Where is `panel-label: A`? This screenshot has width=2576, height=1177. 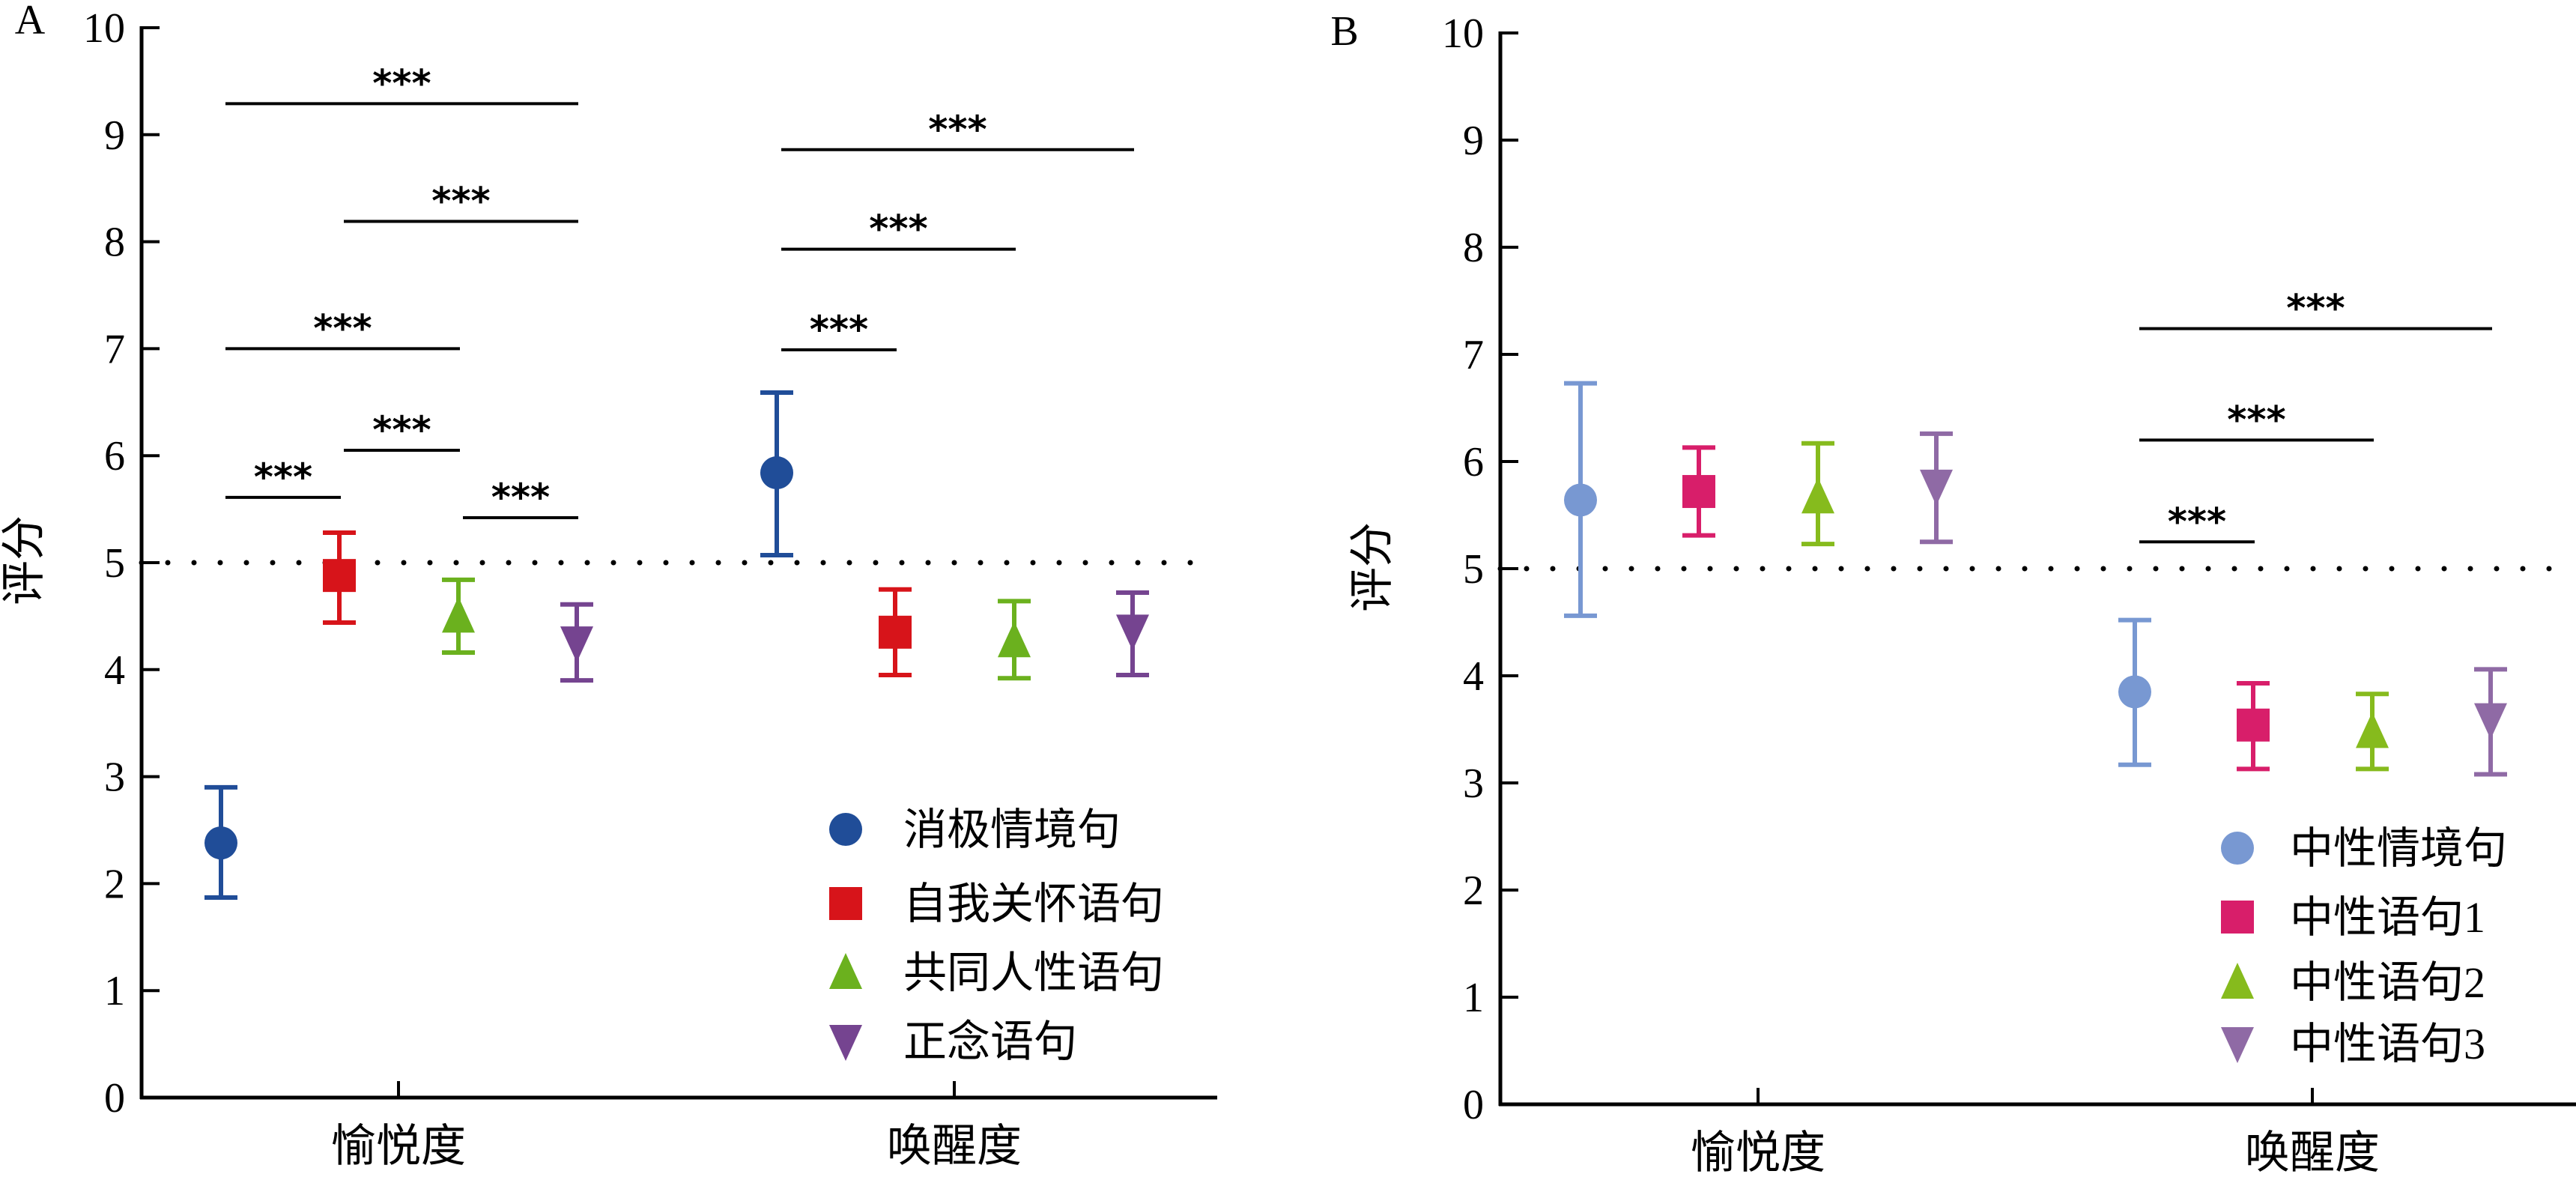
panel-label: A is located at coordinates (31, 21).